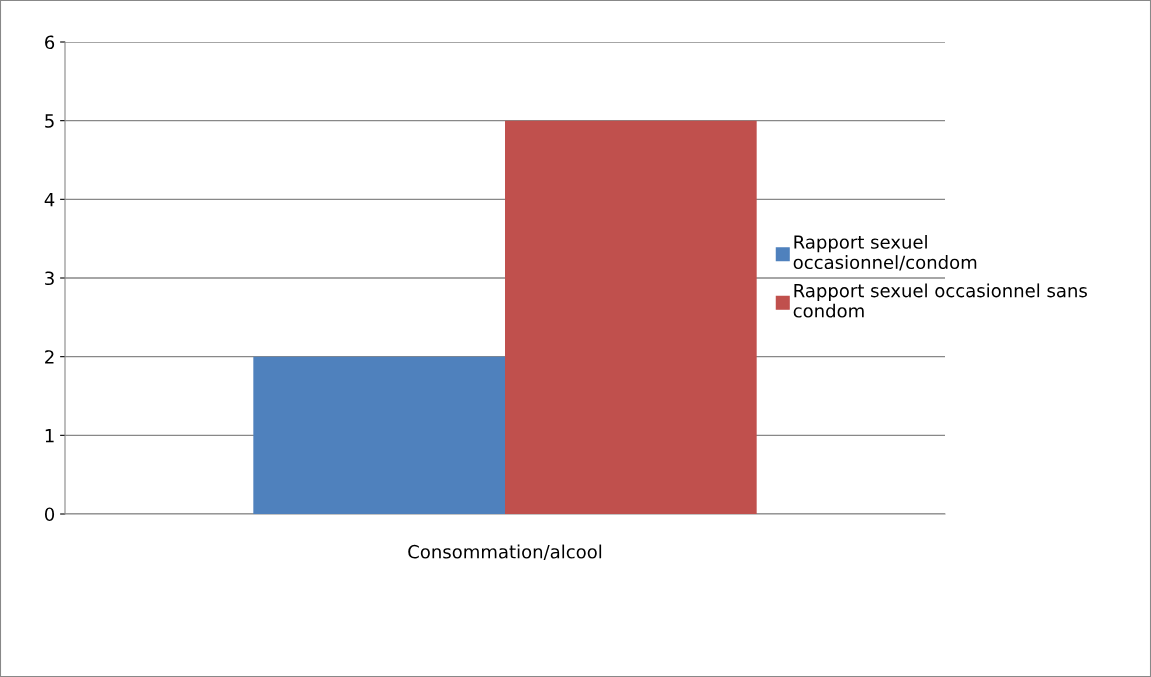 This screenshot has width=1151, height=677. Describe the element at coordinates (49, 278) in the screenshot. I see `y-tick-label: 3` at that location.